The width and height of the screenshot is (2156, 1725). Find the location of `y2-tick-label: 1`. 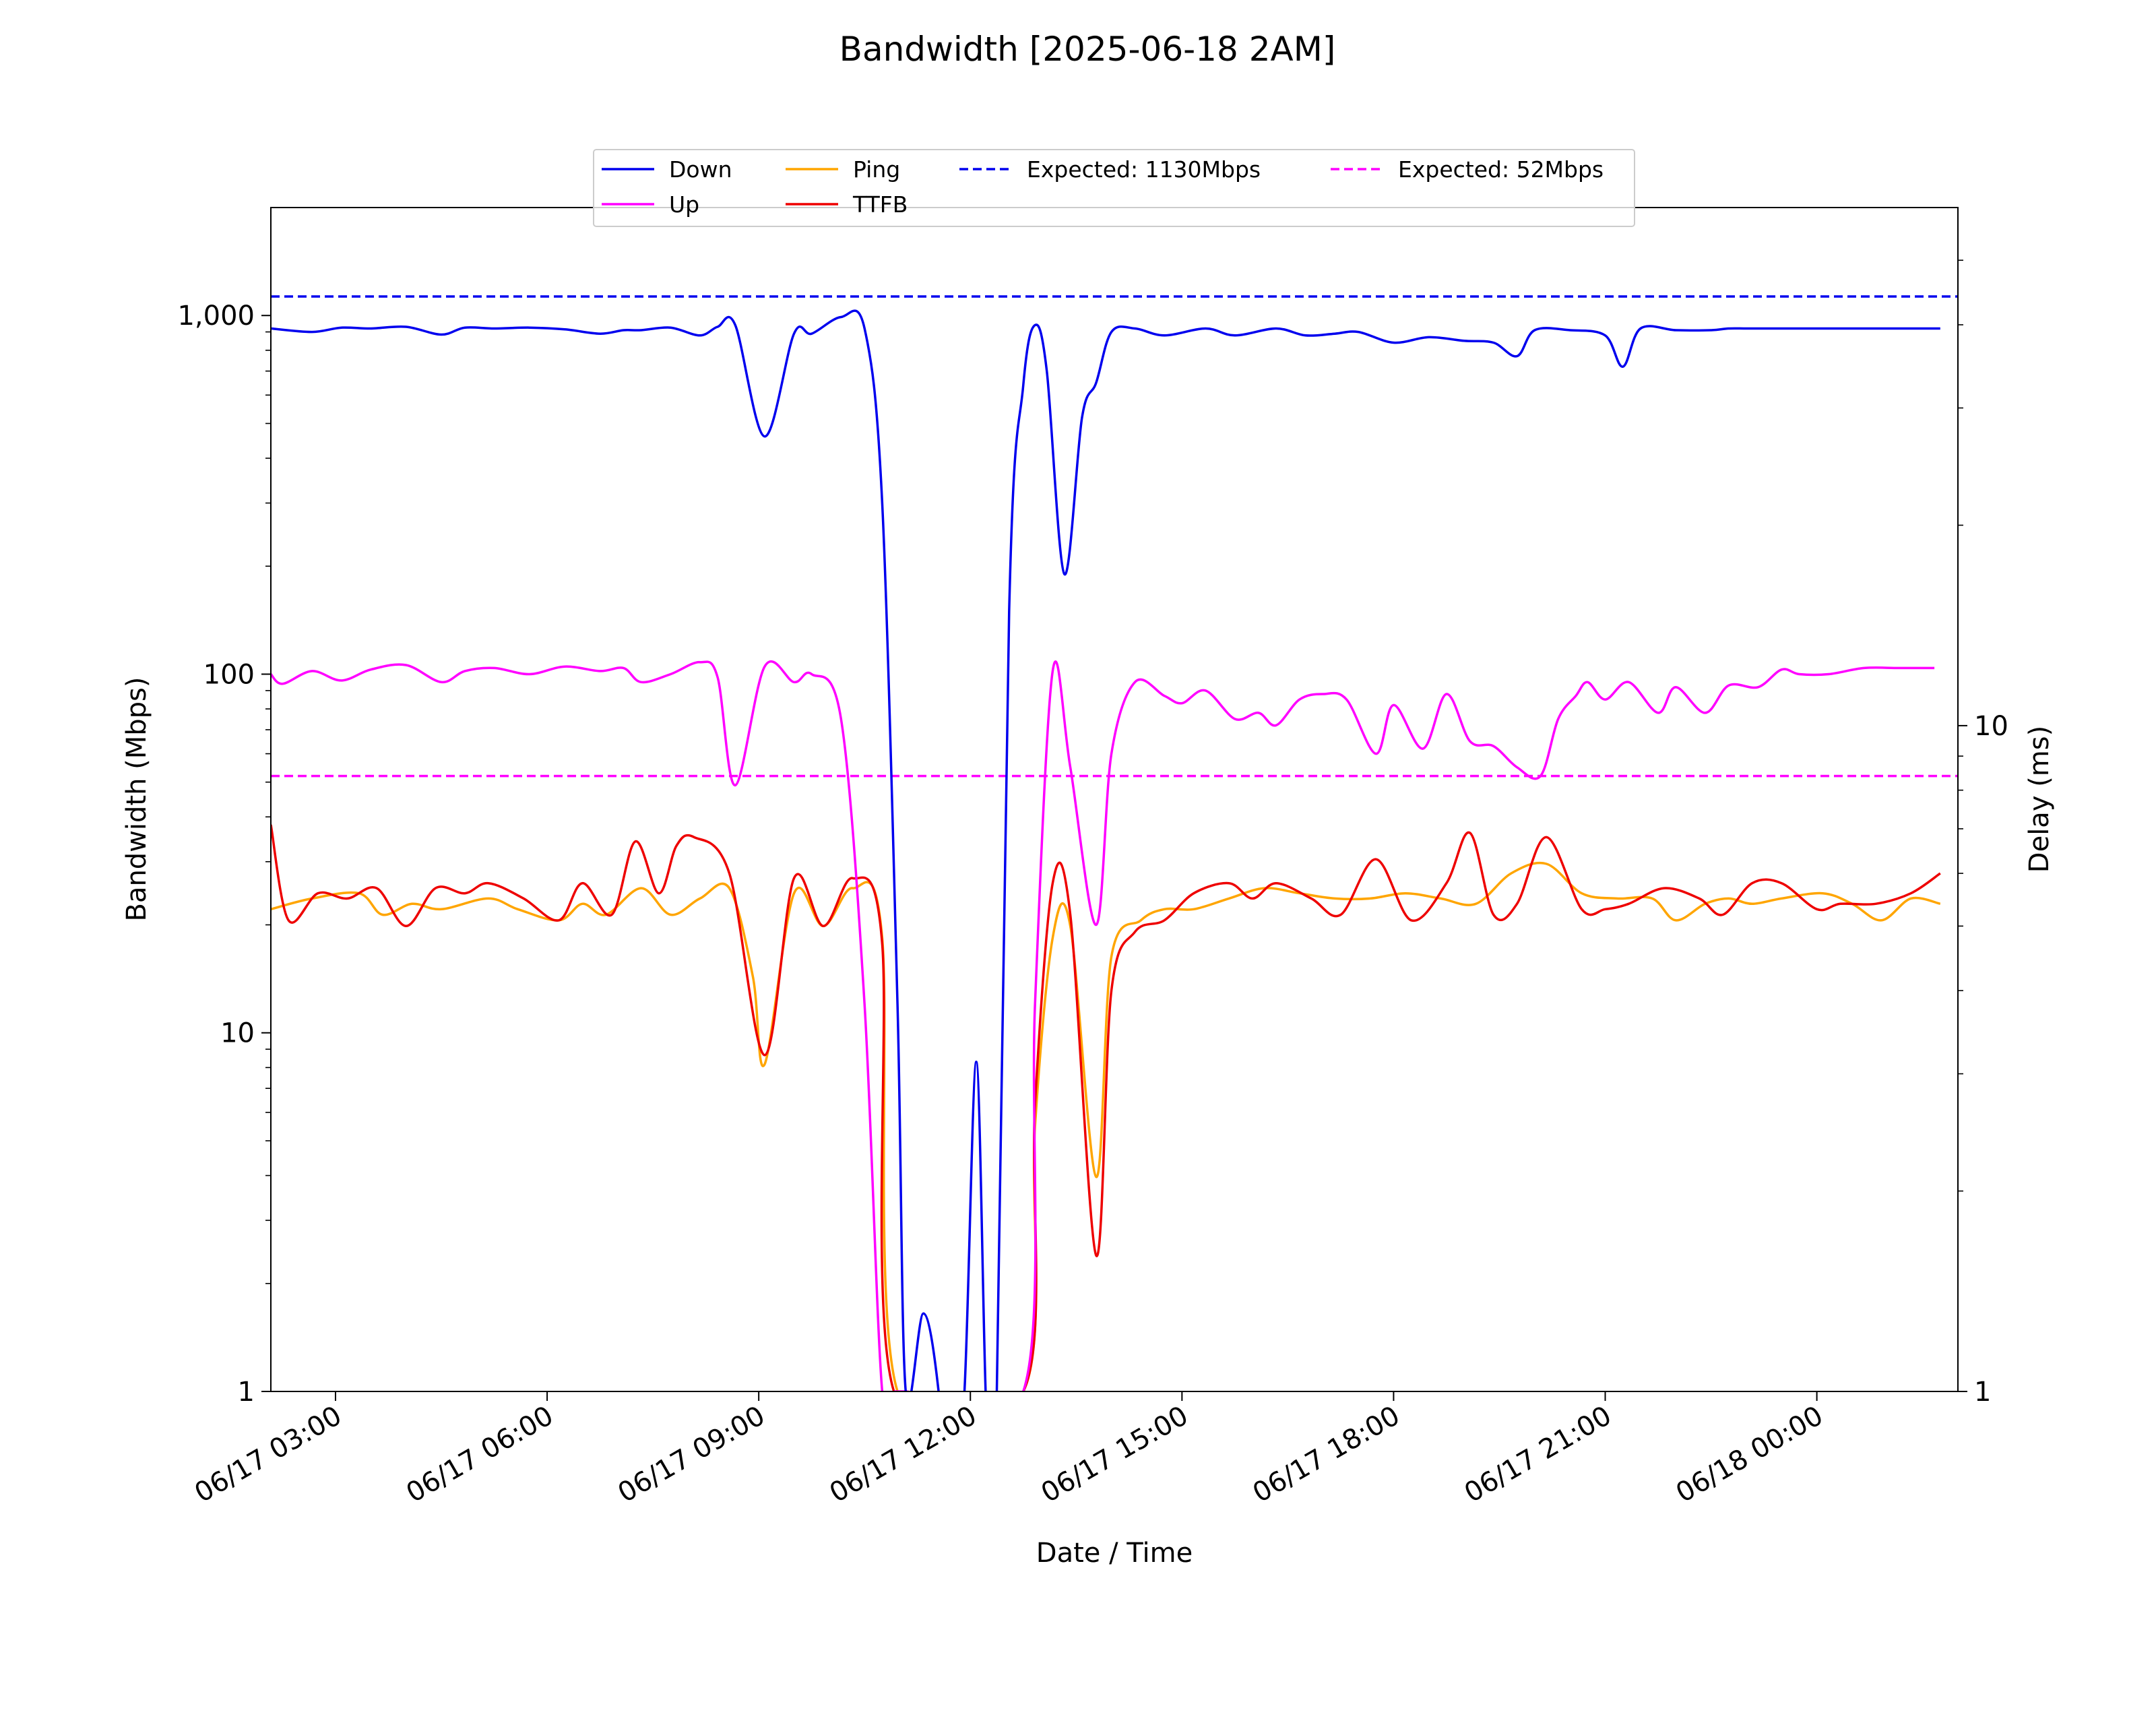

y2-tick-label: 1 is located at coordinates (1982, 1392).